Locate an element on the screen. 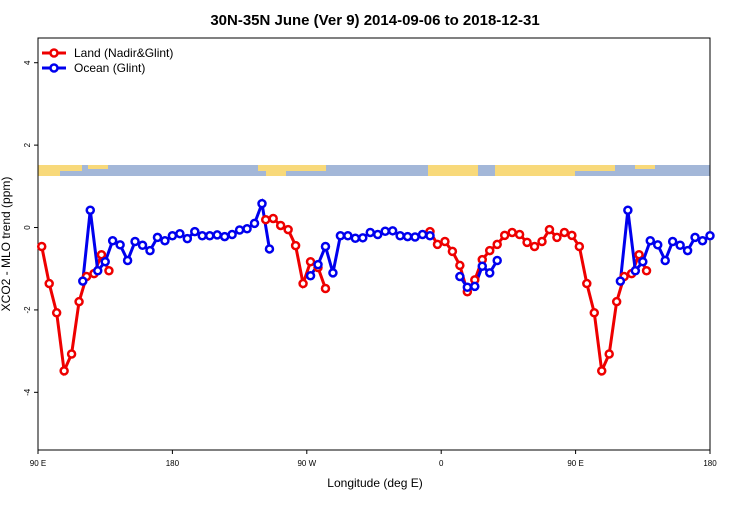  legend-label: Ocean (Glint) is located at coordinates (109, 68).